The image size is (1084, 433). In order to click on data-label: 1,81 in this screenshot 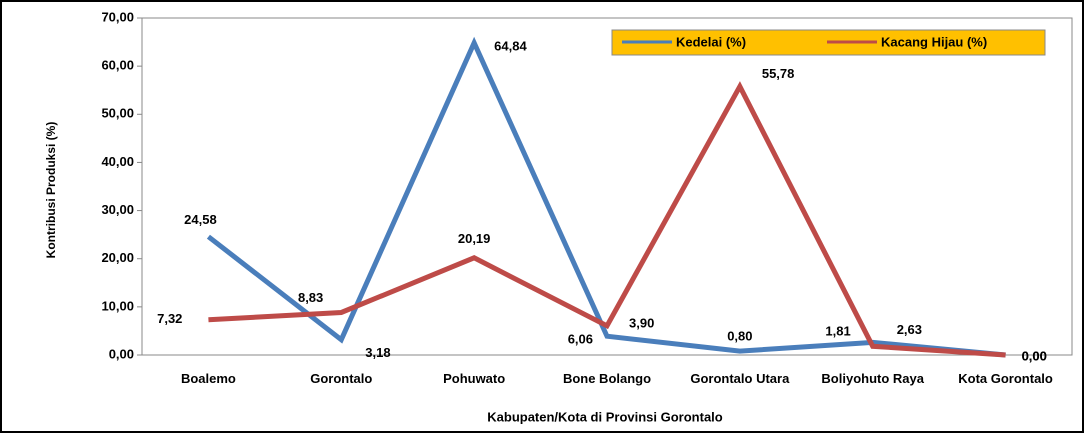, I will do `click(837, 331)`.